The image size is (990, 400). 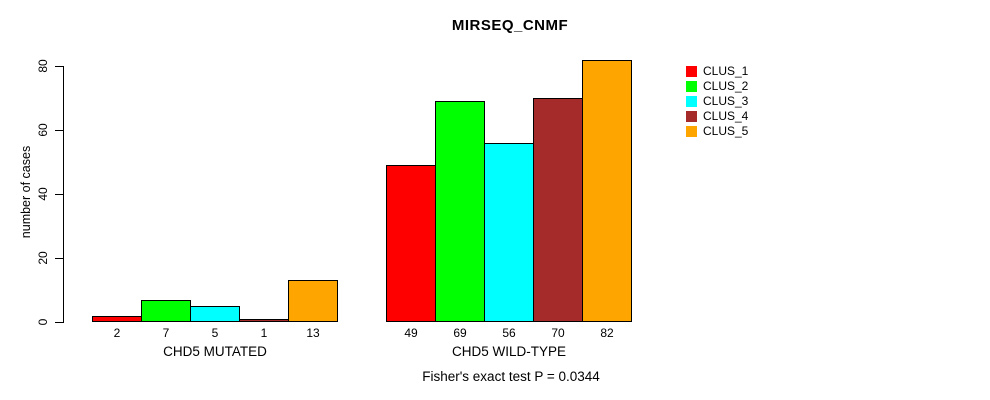 I want to click on bar-value-label: 13, so click(x=313, y=333).